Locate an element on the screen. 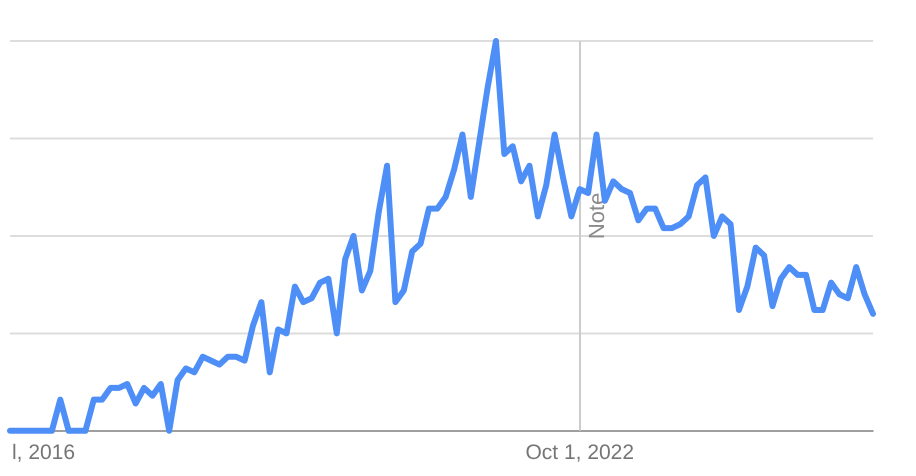  x-tick-label: Oct 1, 2022 is located at coordinates (579, 452).